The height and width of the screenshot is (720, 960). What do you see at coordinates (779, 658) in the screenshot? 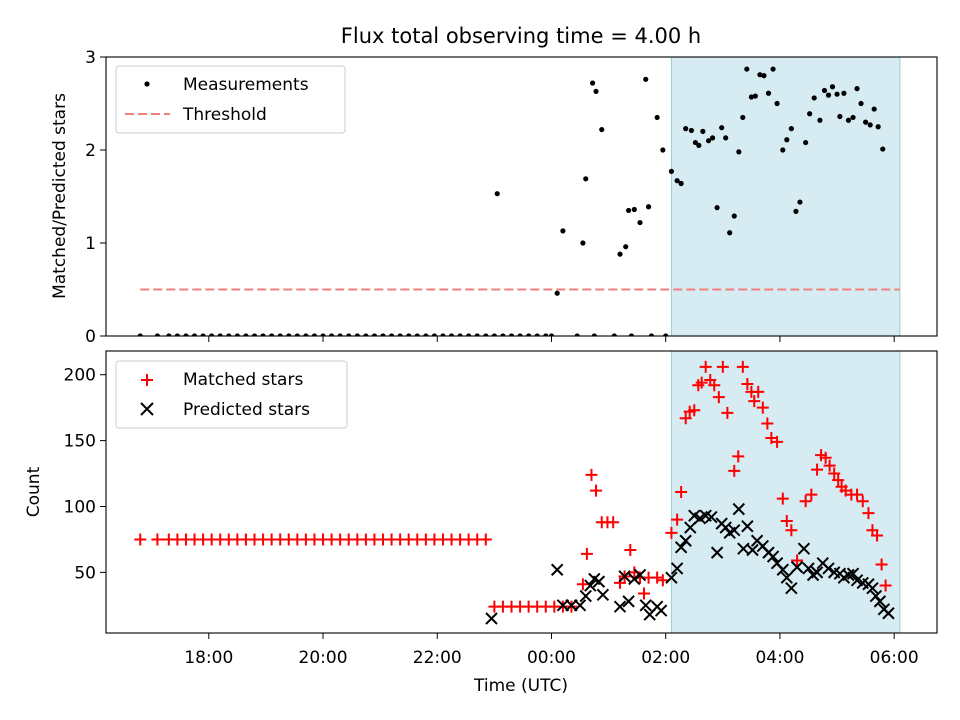
I see `x-tick-label: 04:00` at bounding box center [779, 658].